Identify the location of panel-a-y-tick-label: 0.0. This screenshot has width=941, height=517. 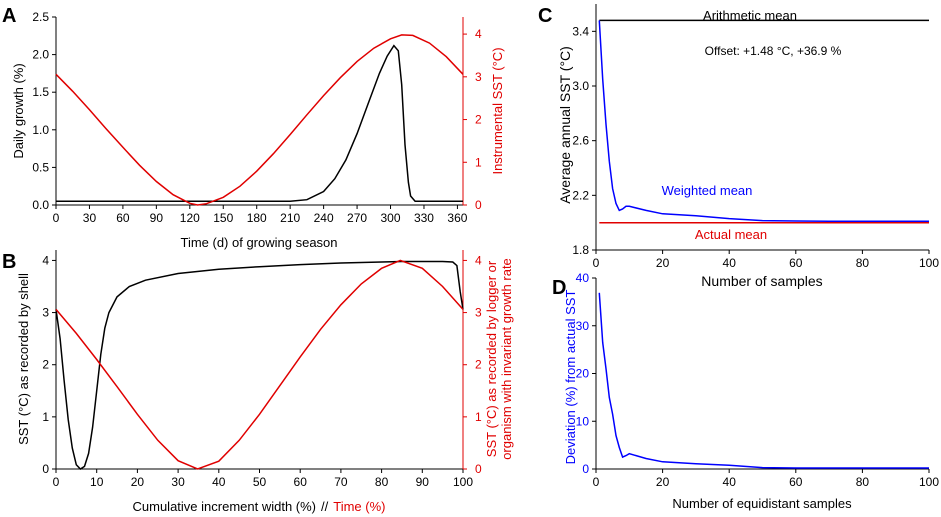
(40, 205).